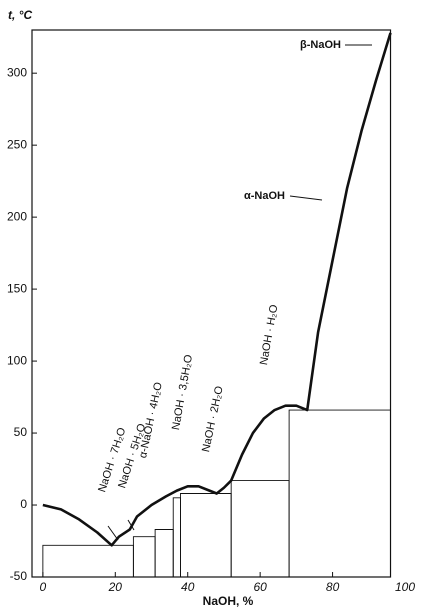 This screenshot has height=612, width=426. I want to click on x-tick-label: 60, so click(260, 587).